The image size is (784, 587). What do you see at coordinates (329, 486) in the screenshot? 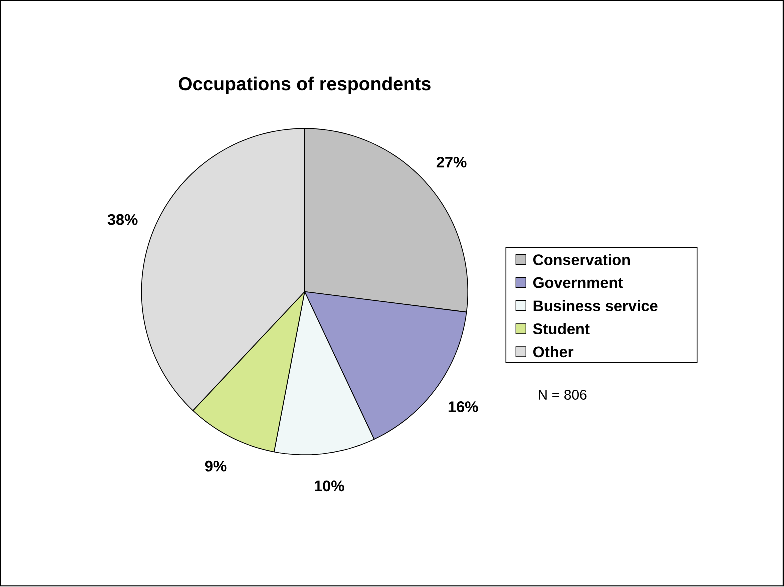
I see `data-label: 10%` at bounding box center [329, 486].